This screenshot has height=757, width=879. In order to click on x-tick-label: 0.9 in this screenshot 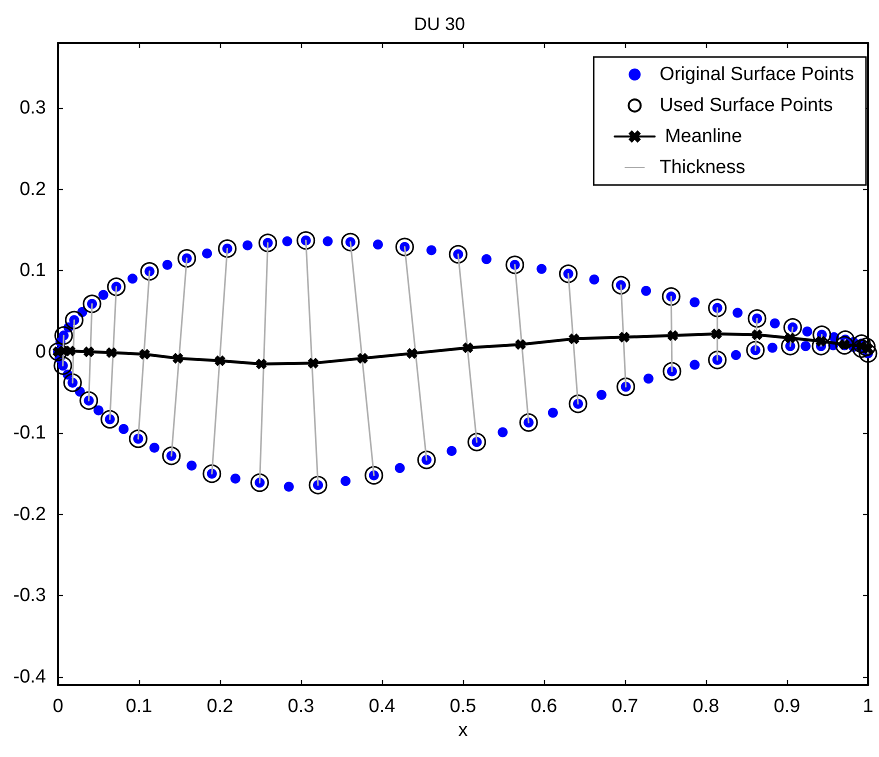, I will do `click(787, 706)`.